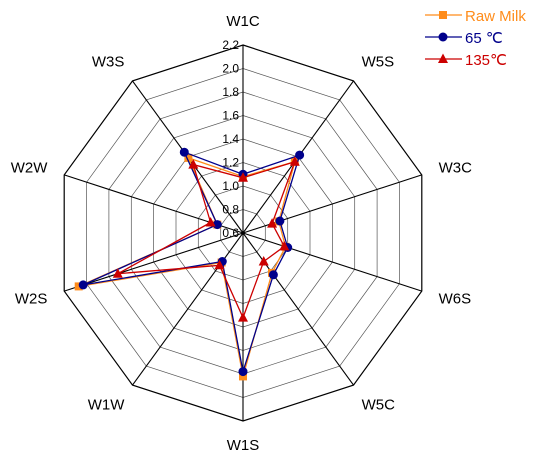  What do you see at coordinates (108, 62) in the screenshot?
I see `axis-label-w3s: W3S` at bounding box center [108, 62].